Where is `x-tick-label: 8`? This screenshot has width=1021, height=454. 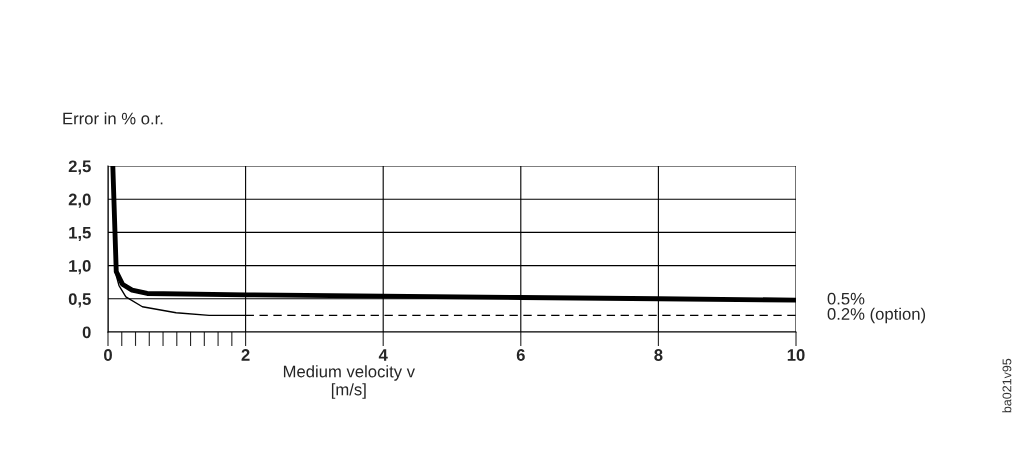
x-tick-label: 8 is located at coordinates (658, 355).